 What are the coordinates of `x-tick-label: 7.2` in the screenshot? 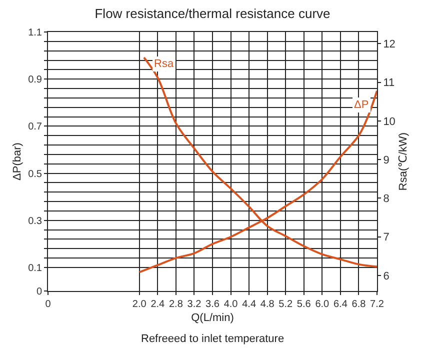 It's located at (377, 304).